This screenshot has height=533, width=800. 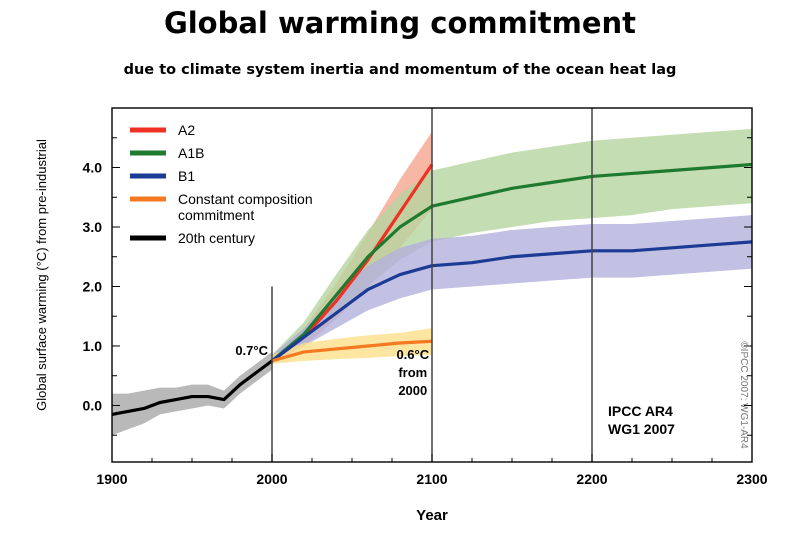 I want to click on x-tick-label: 2100, so click(x=431, y=479).